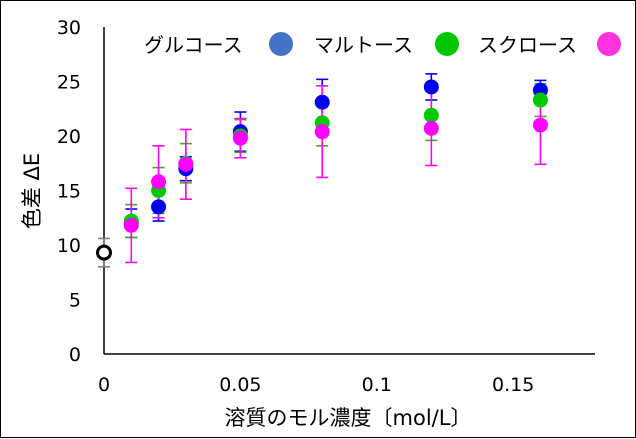 This screenshot has height=439, width=636. What do you see at coordinates (240, 385) in the screenshot?
I see `x-tick-label: 0.05` at bounding box center [240, 385].